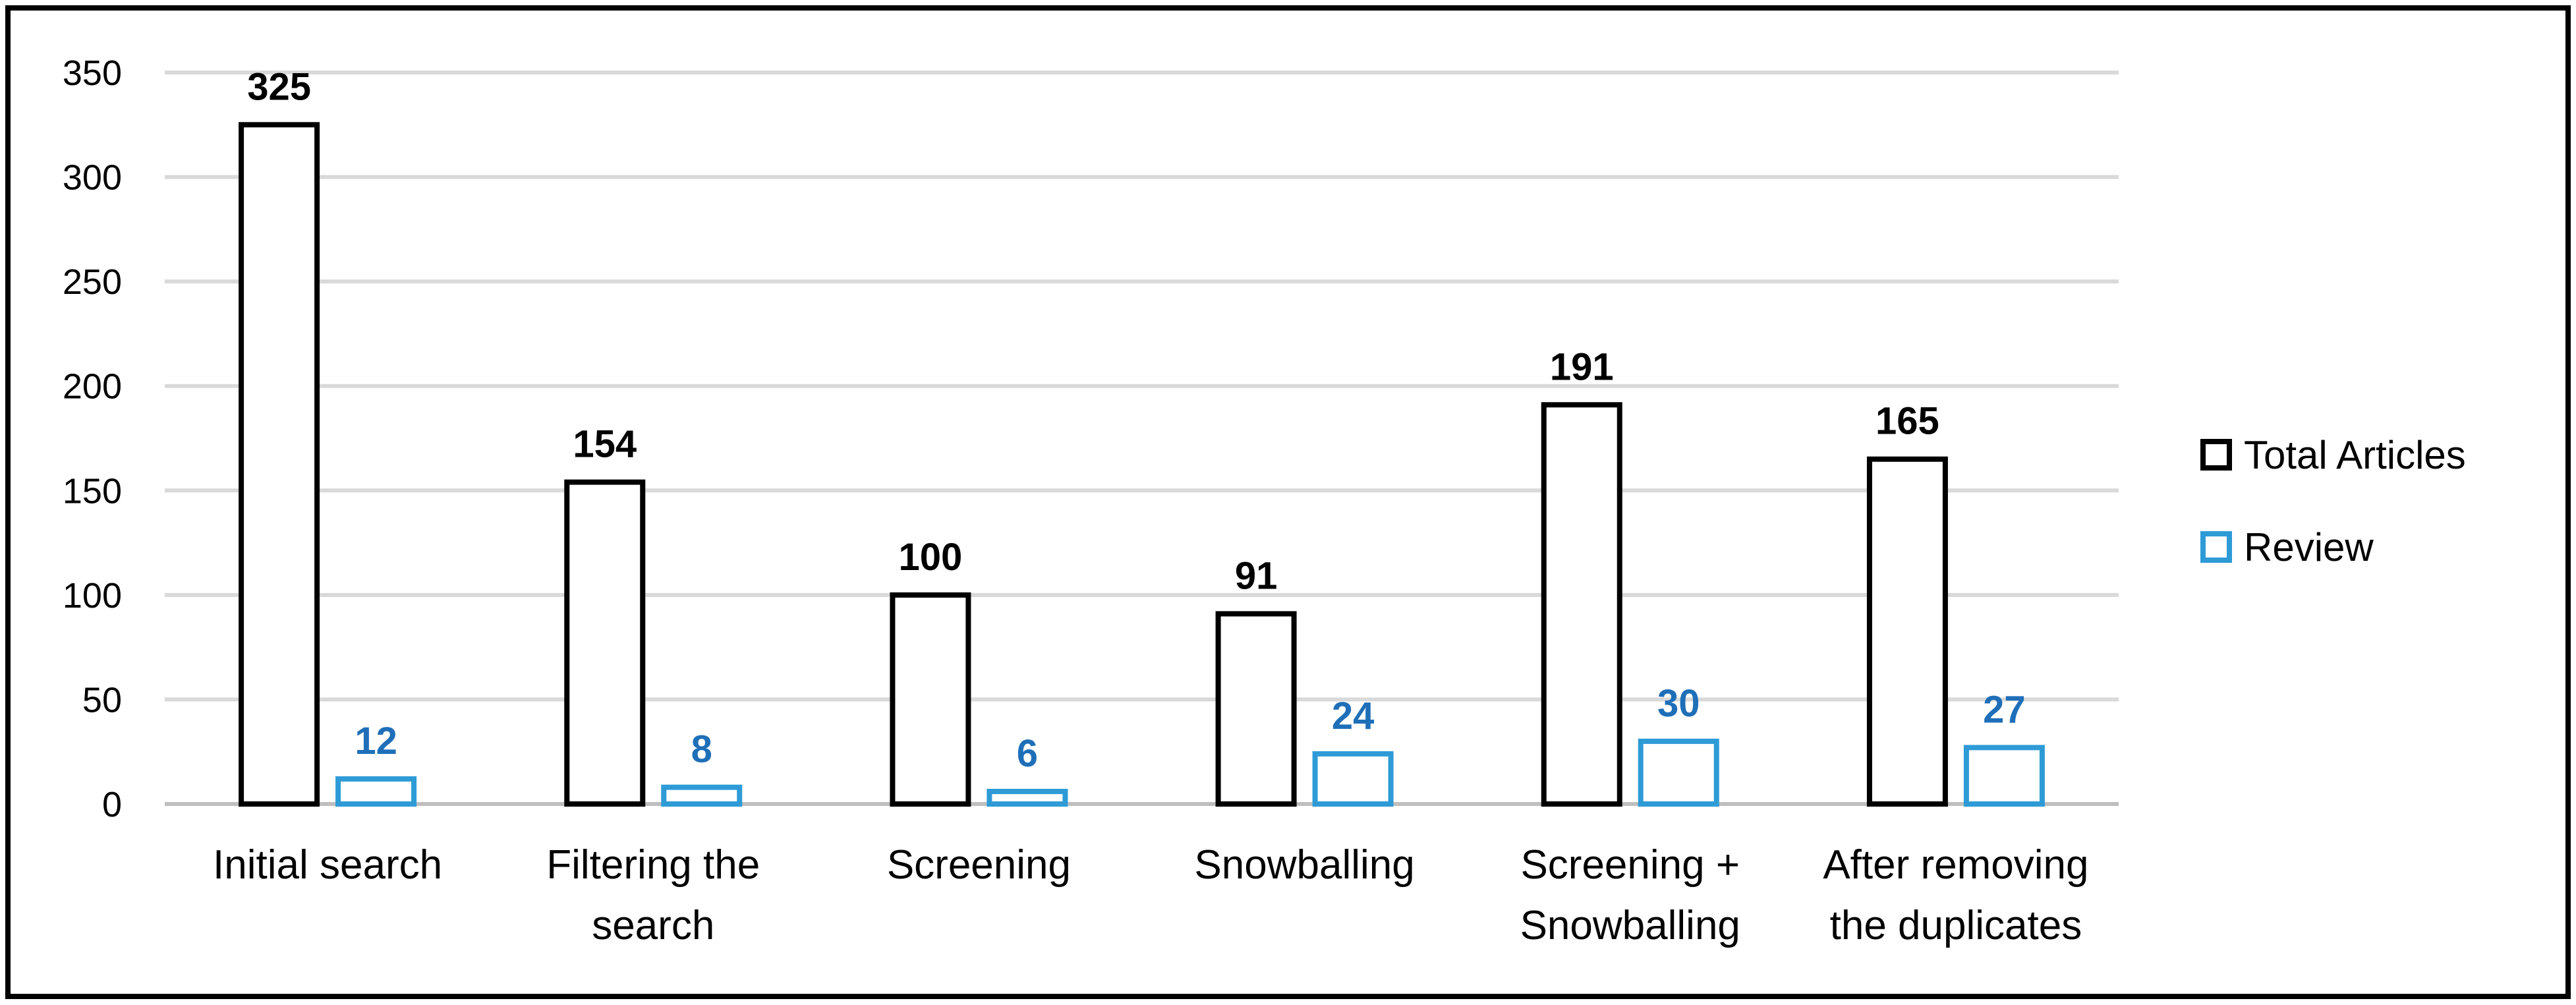  What do you see at coordinates (2004, 710) in the screenshot?
I see `data-label-review: 27` at bounding box center [2004, 710].